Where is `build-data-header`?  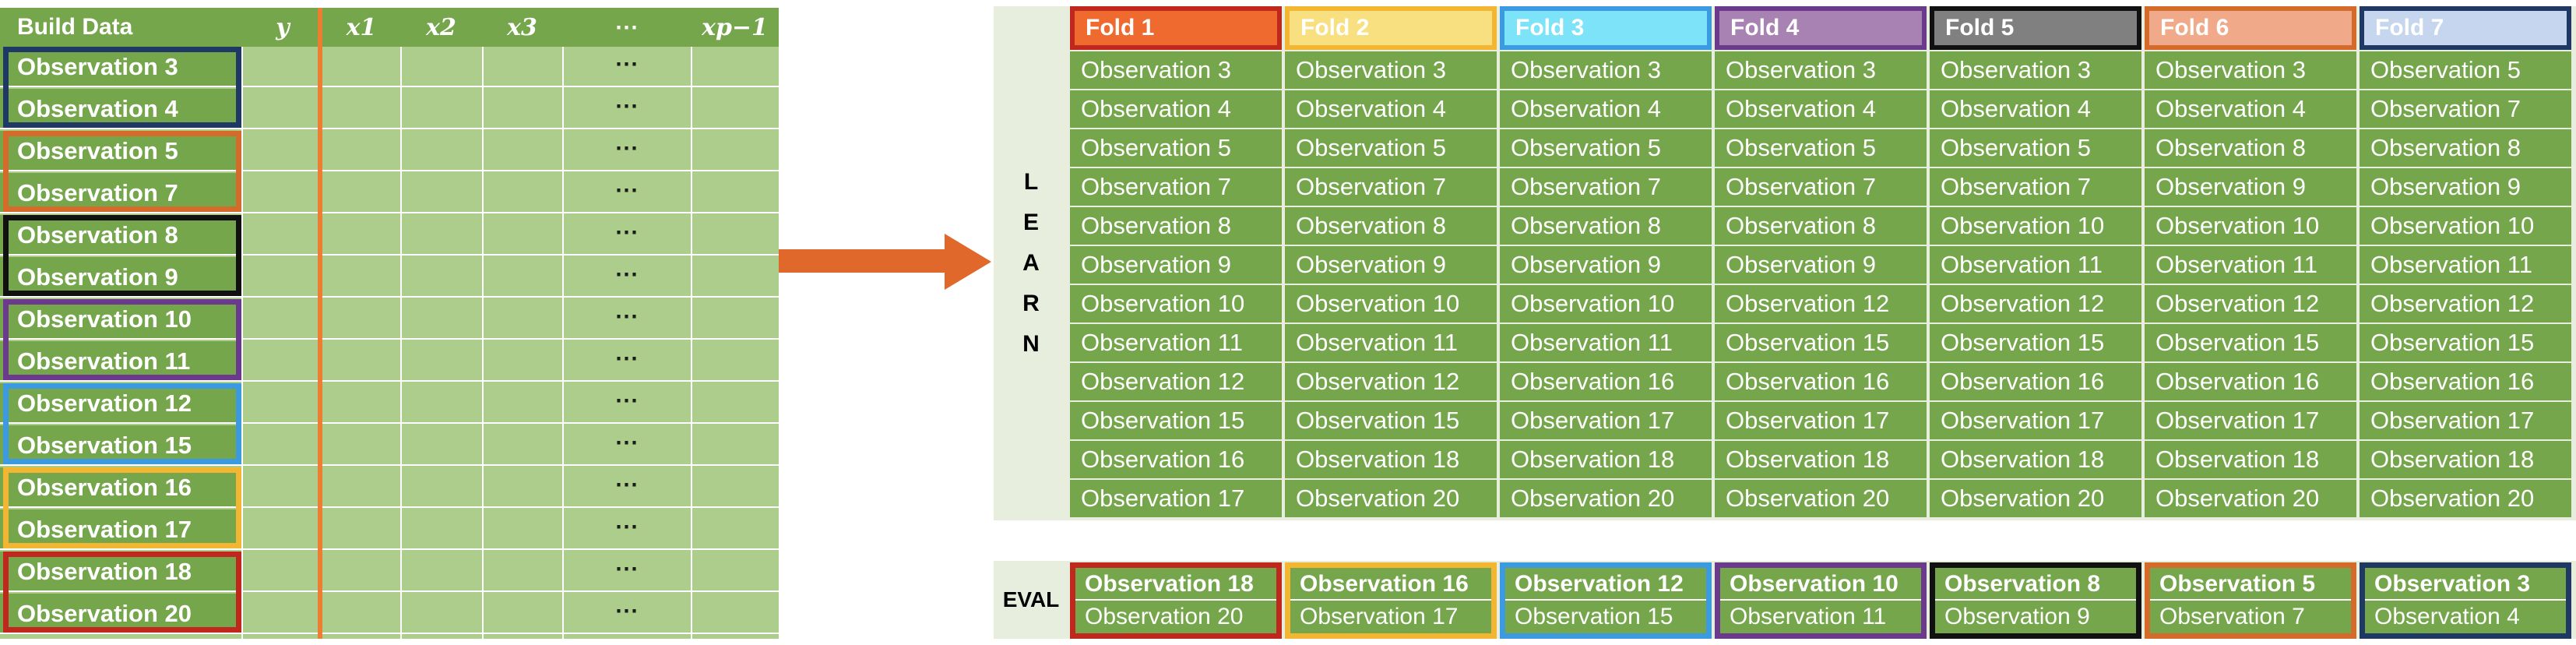 build-data-header is located at coordinates (389, 27).